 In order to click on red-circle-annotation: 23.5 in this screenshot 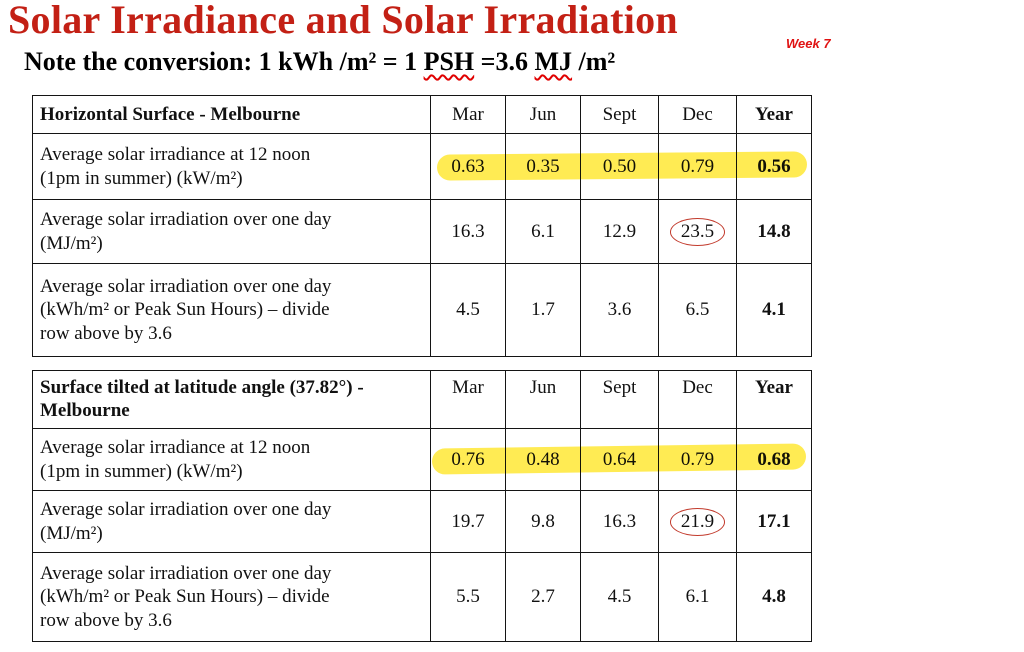, I will do `click(697, 231)`.